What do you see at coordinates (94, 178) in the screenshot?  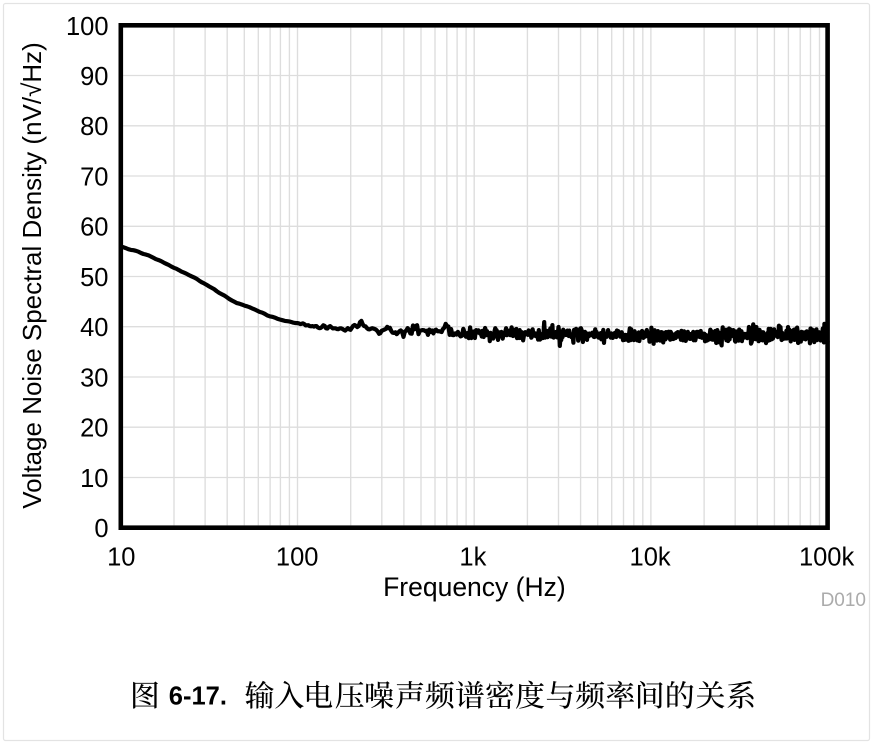 I see `svg-text: 70` at bounding box center [94, 178].